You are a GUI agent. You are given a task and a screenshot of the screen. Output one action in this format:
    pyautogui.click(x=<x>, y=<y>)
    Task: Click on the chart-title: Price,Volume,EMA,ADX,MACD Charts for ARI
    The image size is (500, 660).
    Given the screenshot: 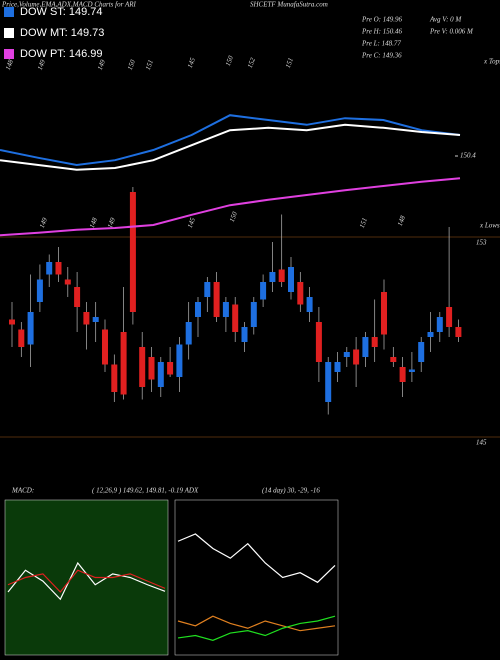 What is the action you would take?
    pyautogui.click(x=68, y=5)
    